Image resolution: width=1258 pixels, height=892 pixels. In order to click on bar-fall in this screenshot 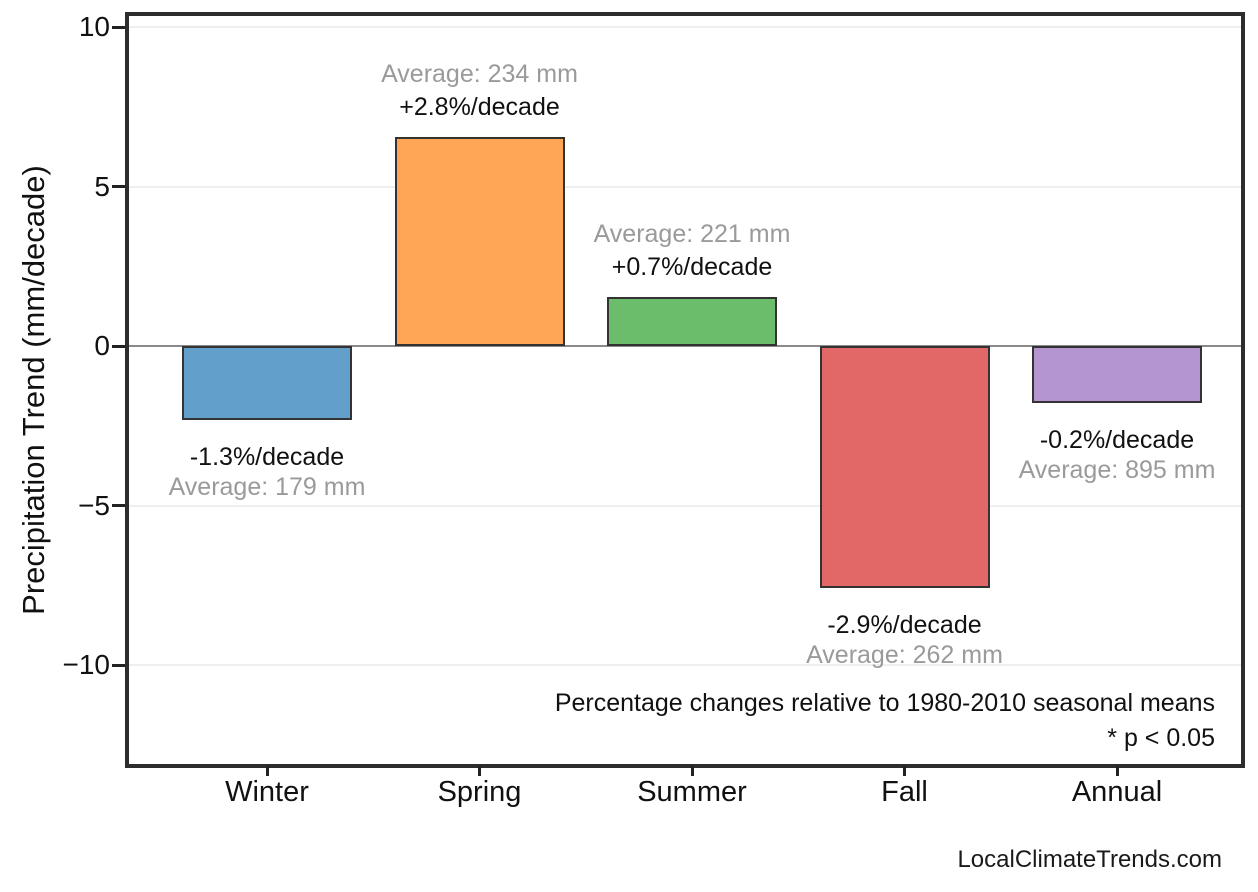, I will do `click(904, 467)`.